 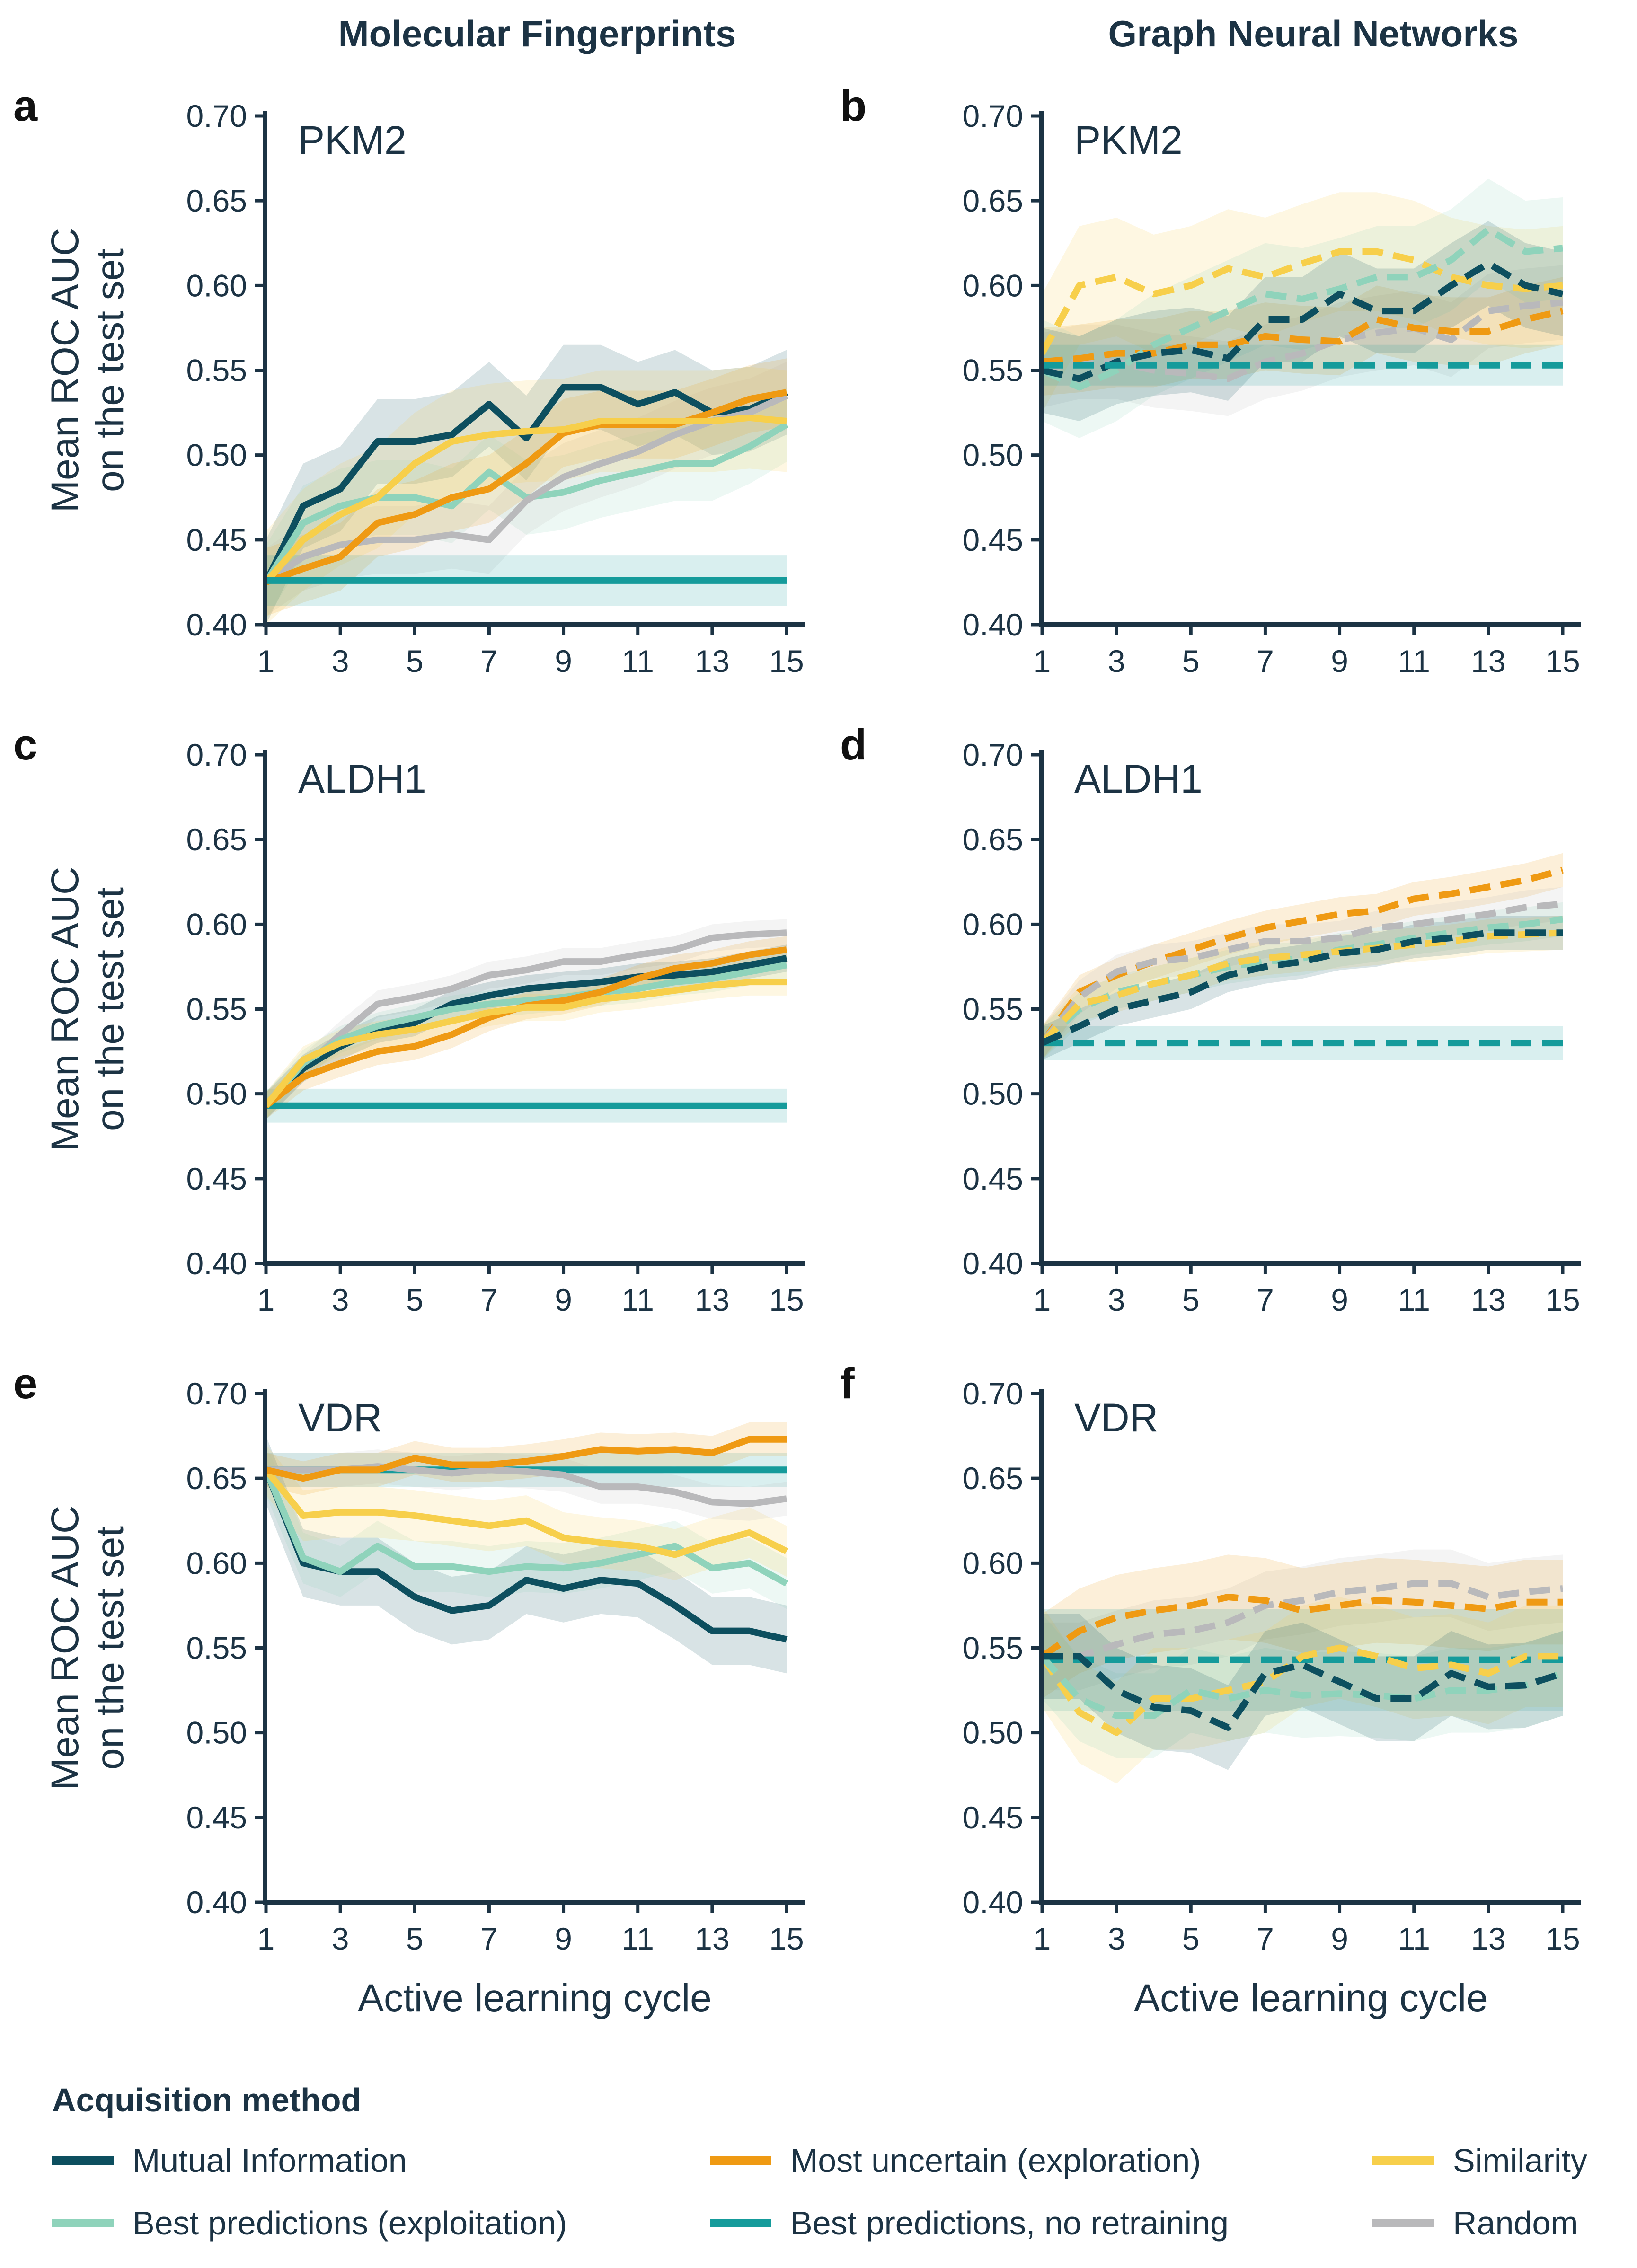 I want to click on legend-label-similarity: Similarity, so click(x=1520, y=2160).